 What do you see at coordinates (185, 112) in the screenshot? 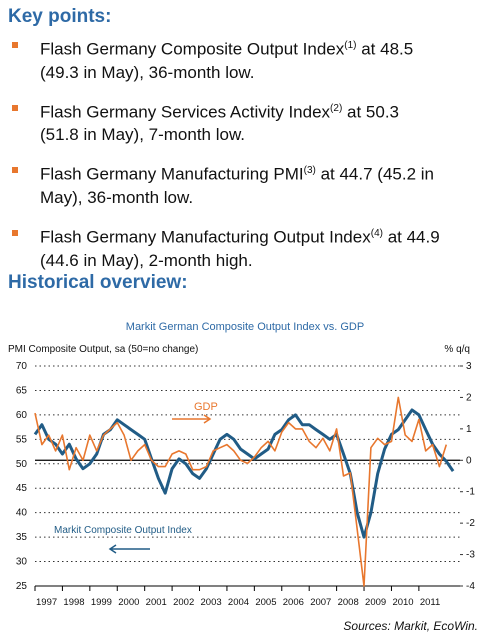
I see `text: Flash Germany Services Activity Index` at bounding box center [185, 112].